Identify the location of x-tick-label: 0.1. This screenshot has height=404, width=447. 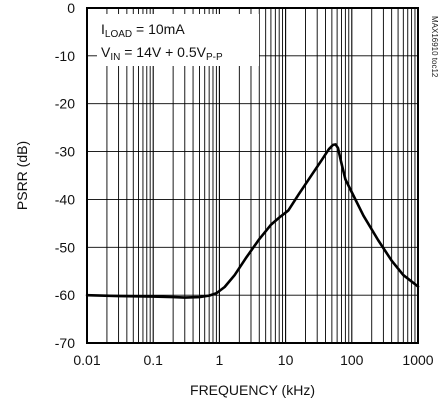
(153, 360).